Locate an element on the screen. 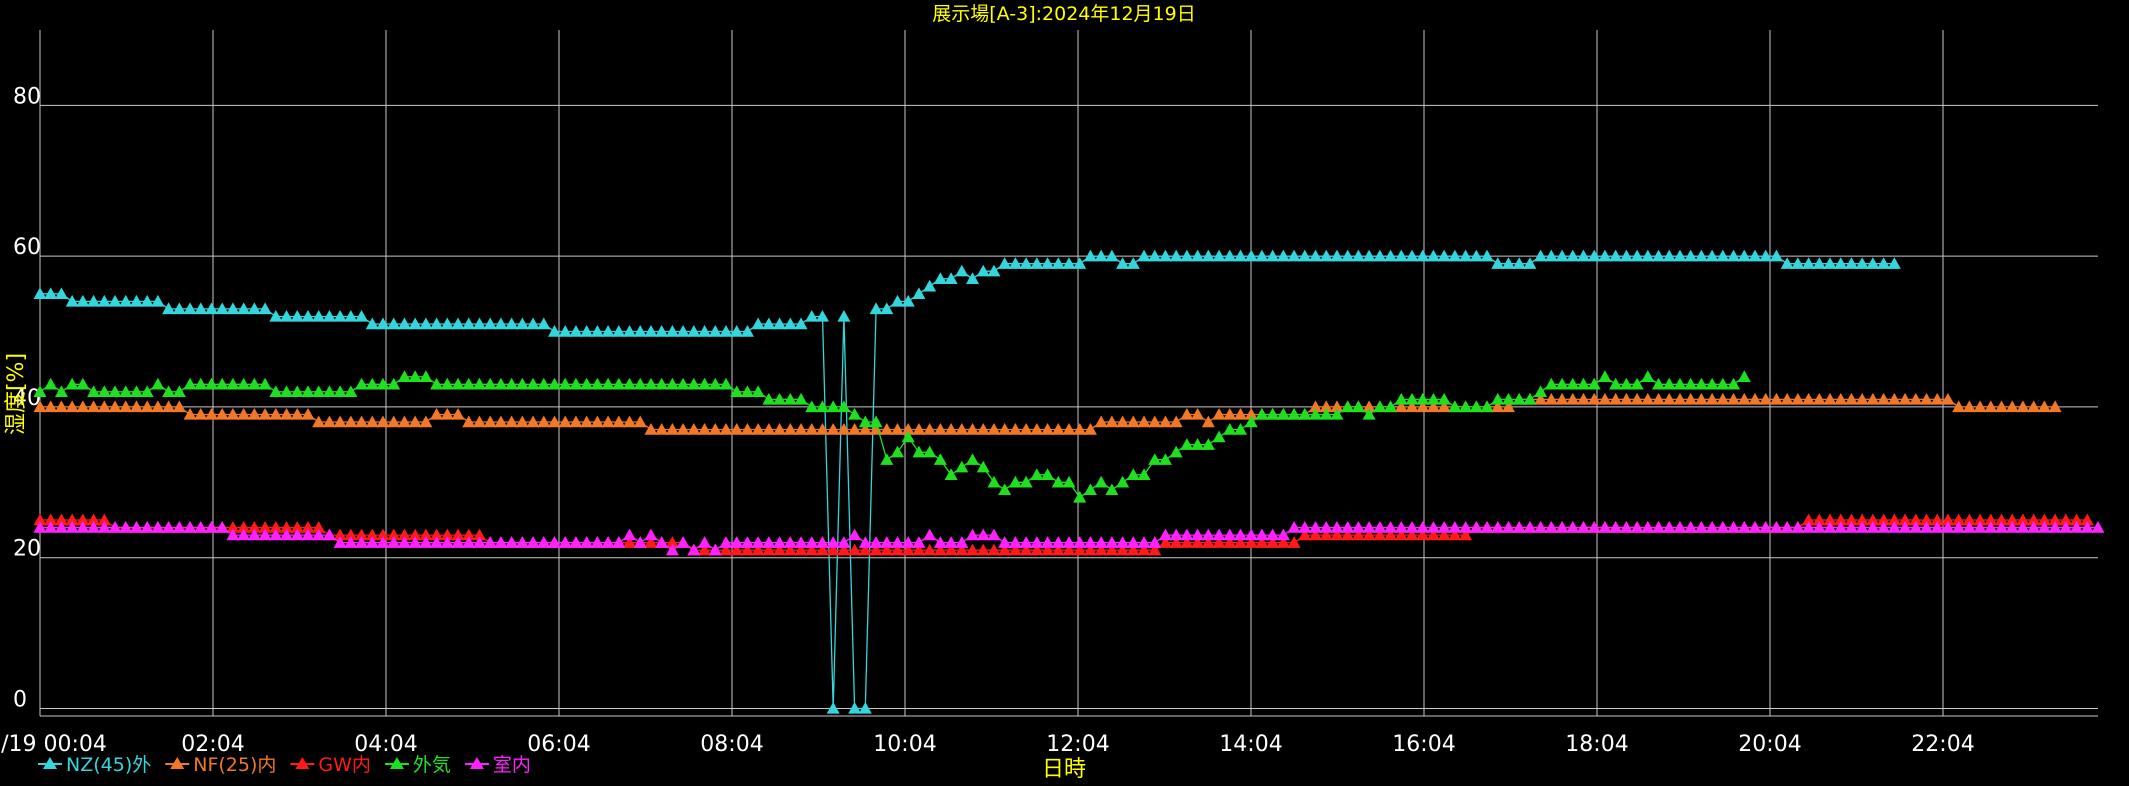 The height and width of the screenshot is (786, 2129). legend-marker is located at coordinates (177, 763).